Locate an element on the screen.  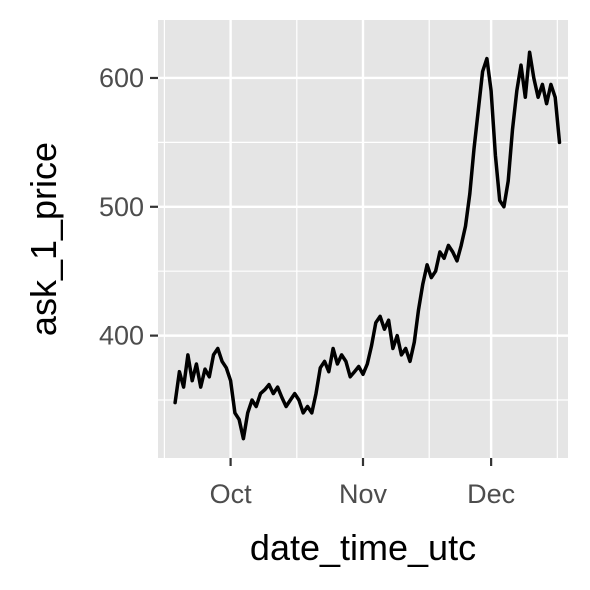
x-axis: Oct Nov Dec is located at coordinates (363, 483).